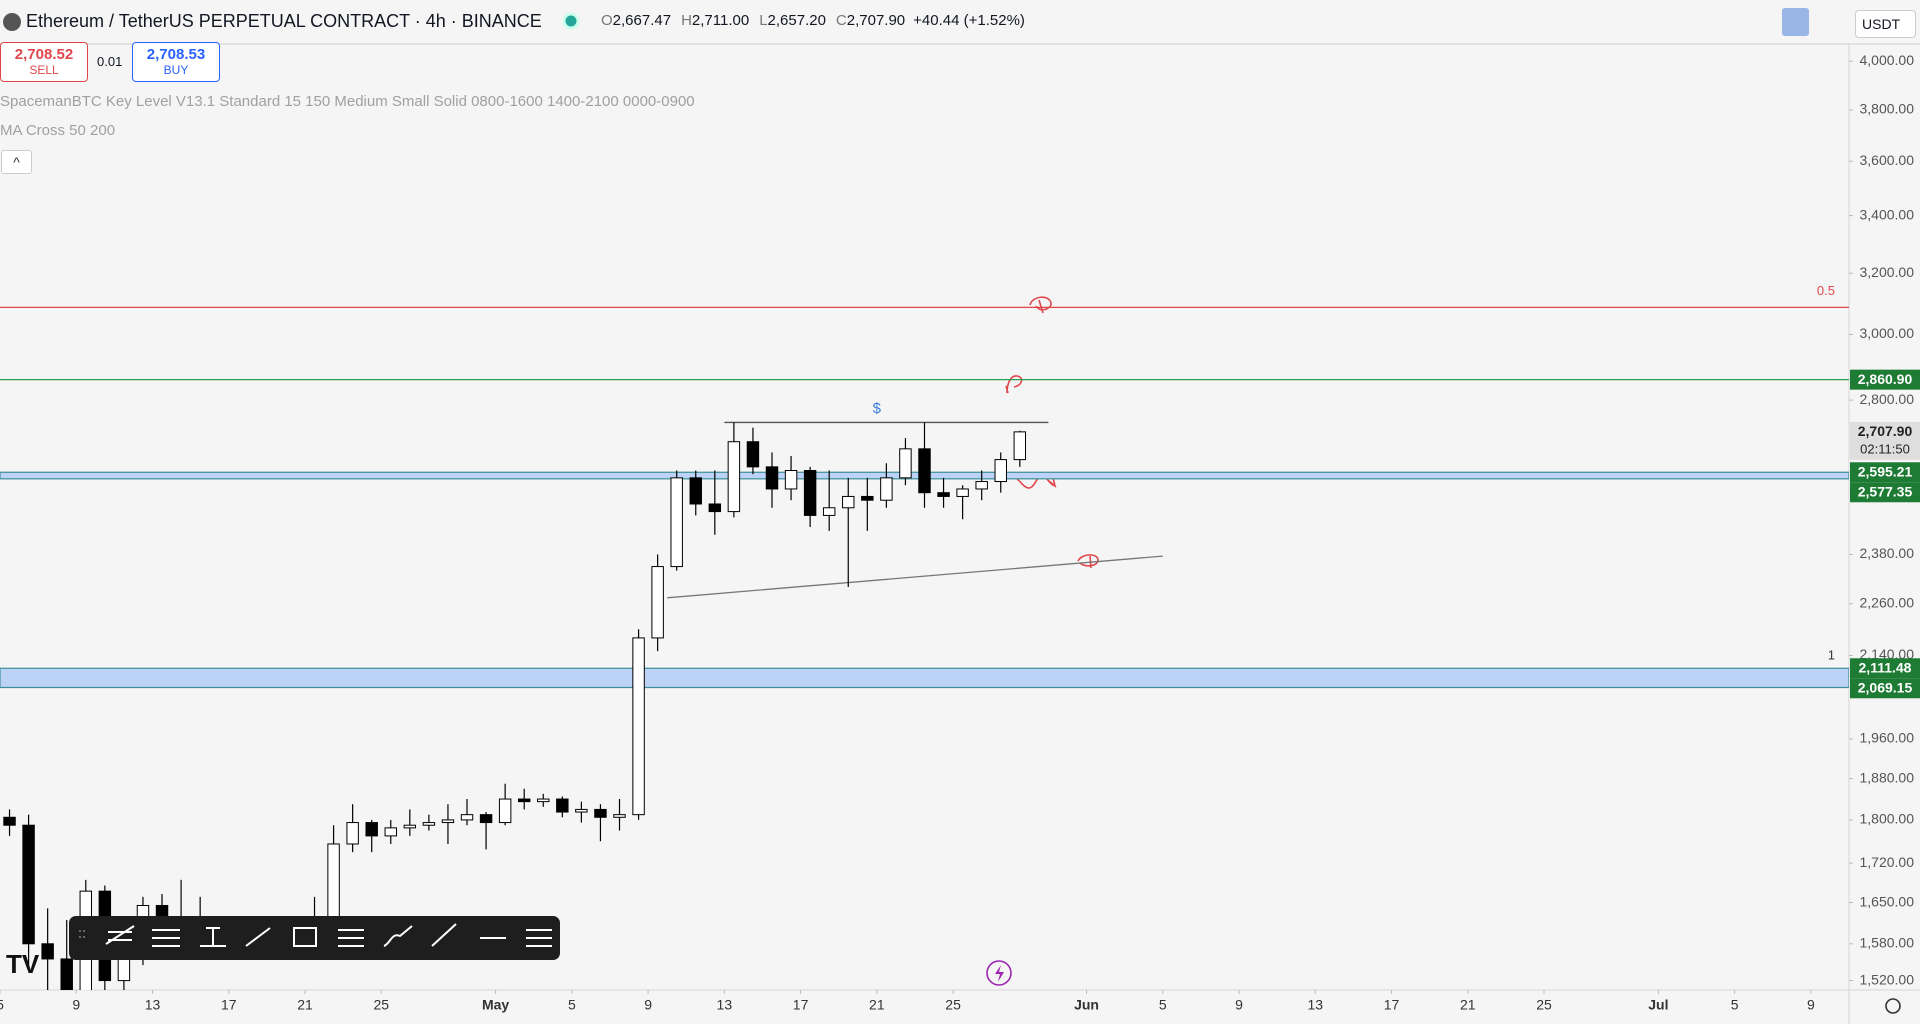  Describe the element at coordinates (720, 20) in the screenshot. I see `ohlc-value: 2,711.00` at that location.